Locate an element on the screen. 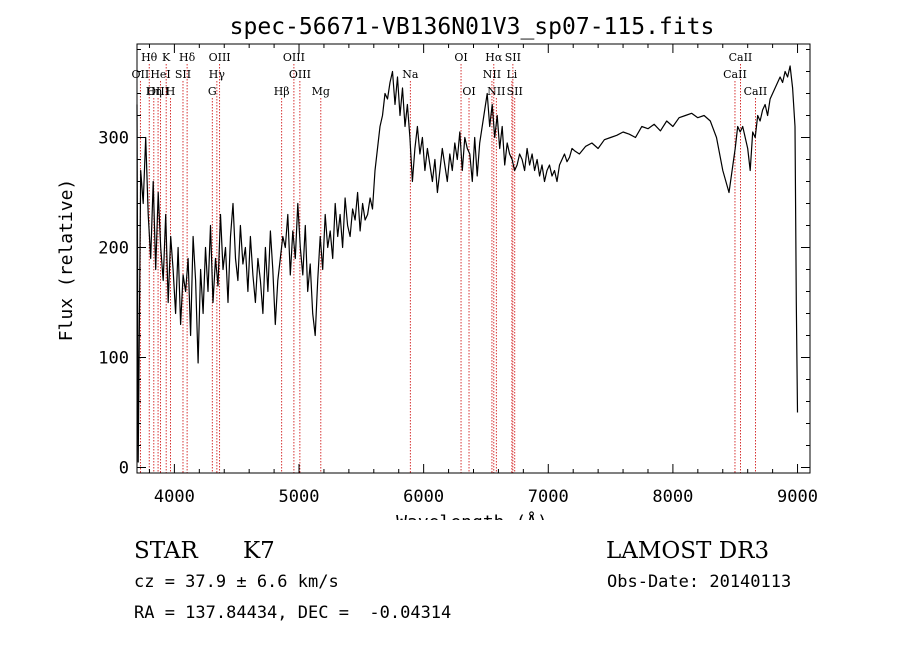  line-marker-label-3: K is located at coordinates (166, 57).